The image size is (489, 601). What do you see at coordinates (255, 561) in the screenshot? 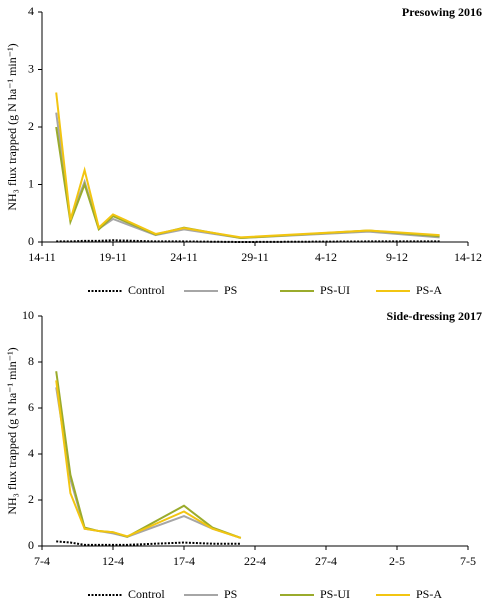
I see `x-tick-label: 22-4` at bounding box center [255, 561].